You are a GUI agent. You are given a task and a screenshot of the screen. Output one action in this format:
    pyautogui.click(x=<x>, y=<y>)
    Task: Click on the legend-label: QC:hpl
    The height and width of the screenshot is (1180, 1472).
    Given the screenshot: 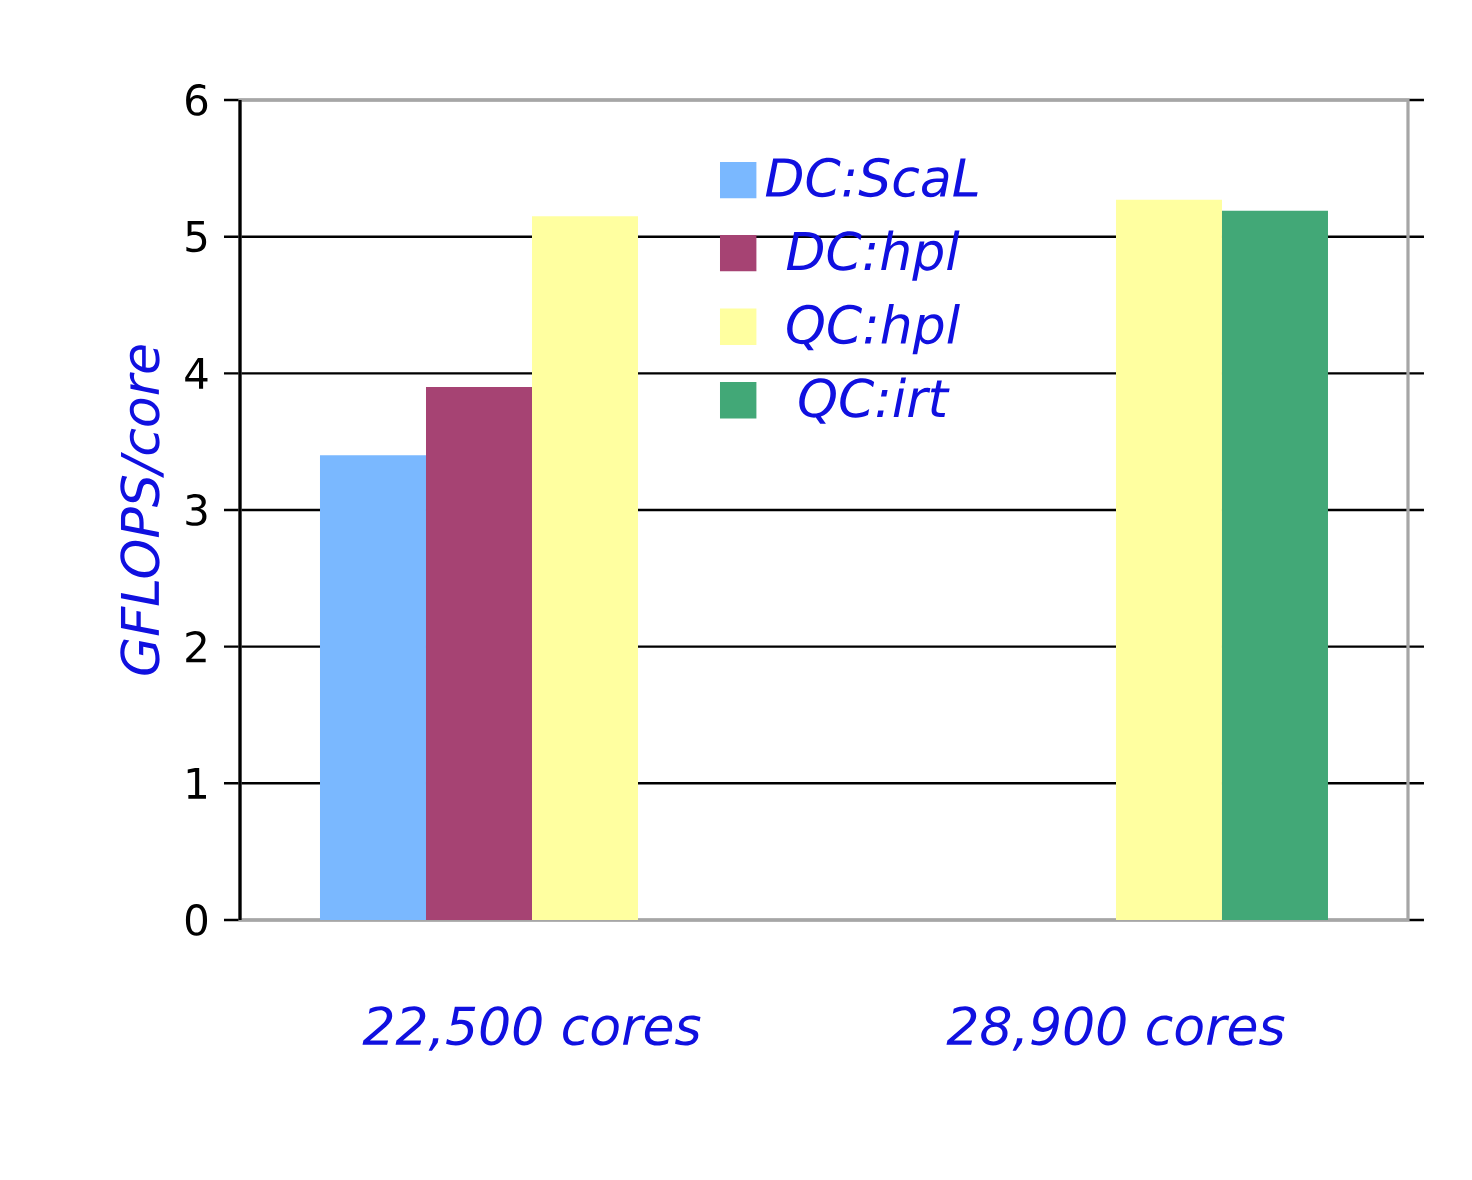 What is the action you would take?
    pyautogui.click(x=873, y=329)
    